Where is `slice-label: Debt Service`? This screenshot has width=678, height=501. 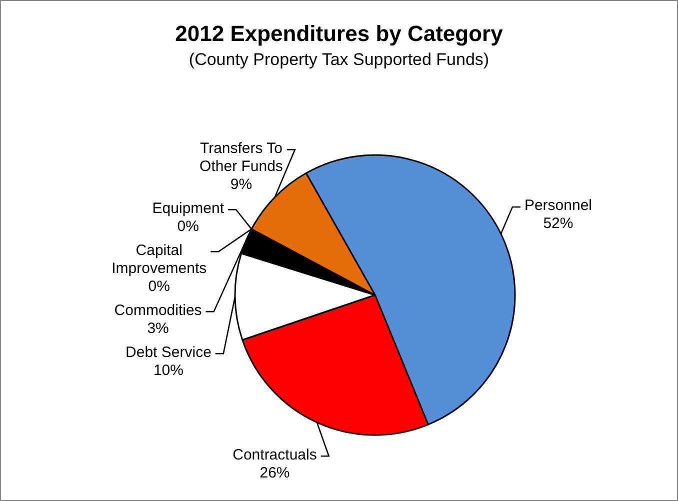
slice-label: Debt Service is located at coordinates (169, 352).